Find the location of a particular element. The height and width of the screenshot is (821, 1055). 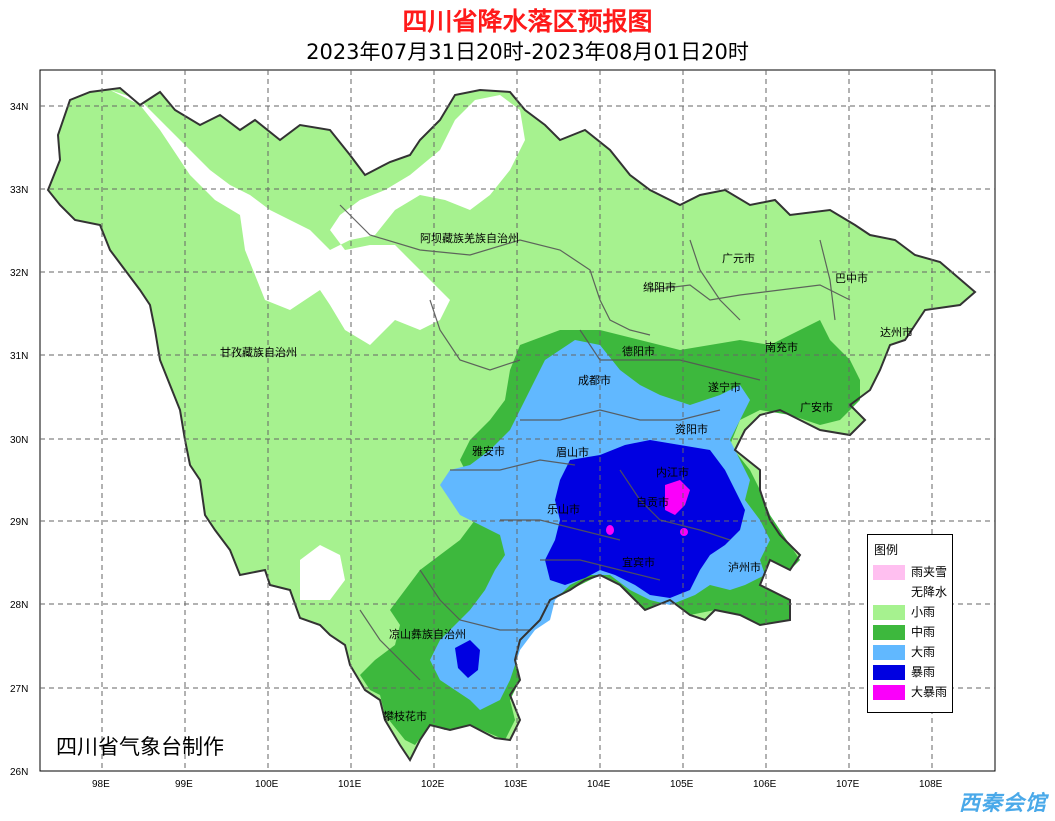

latitude-labels: 34N 33N 32N 31N 30N 29N 28N 27N 26N is located at coordinates (19, 440).